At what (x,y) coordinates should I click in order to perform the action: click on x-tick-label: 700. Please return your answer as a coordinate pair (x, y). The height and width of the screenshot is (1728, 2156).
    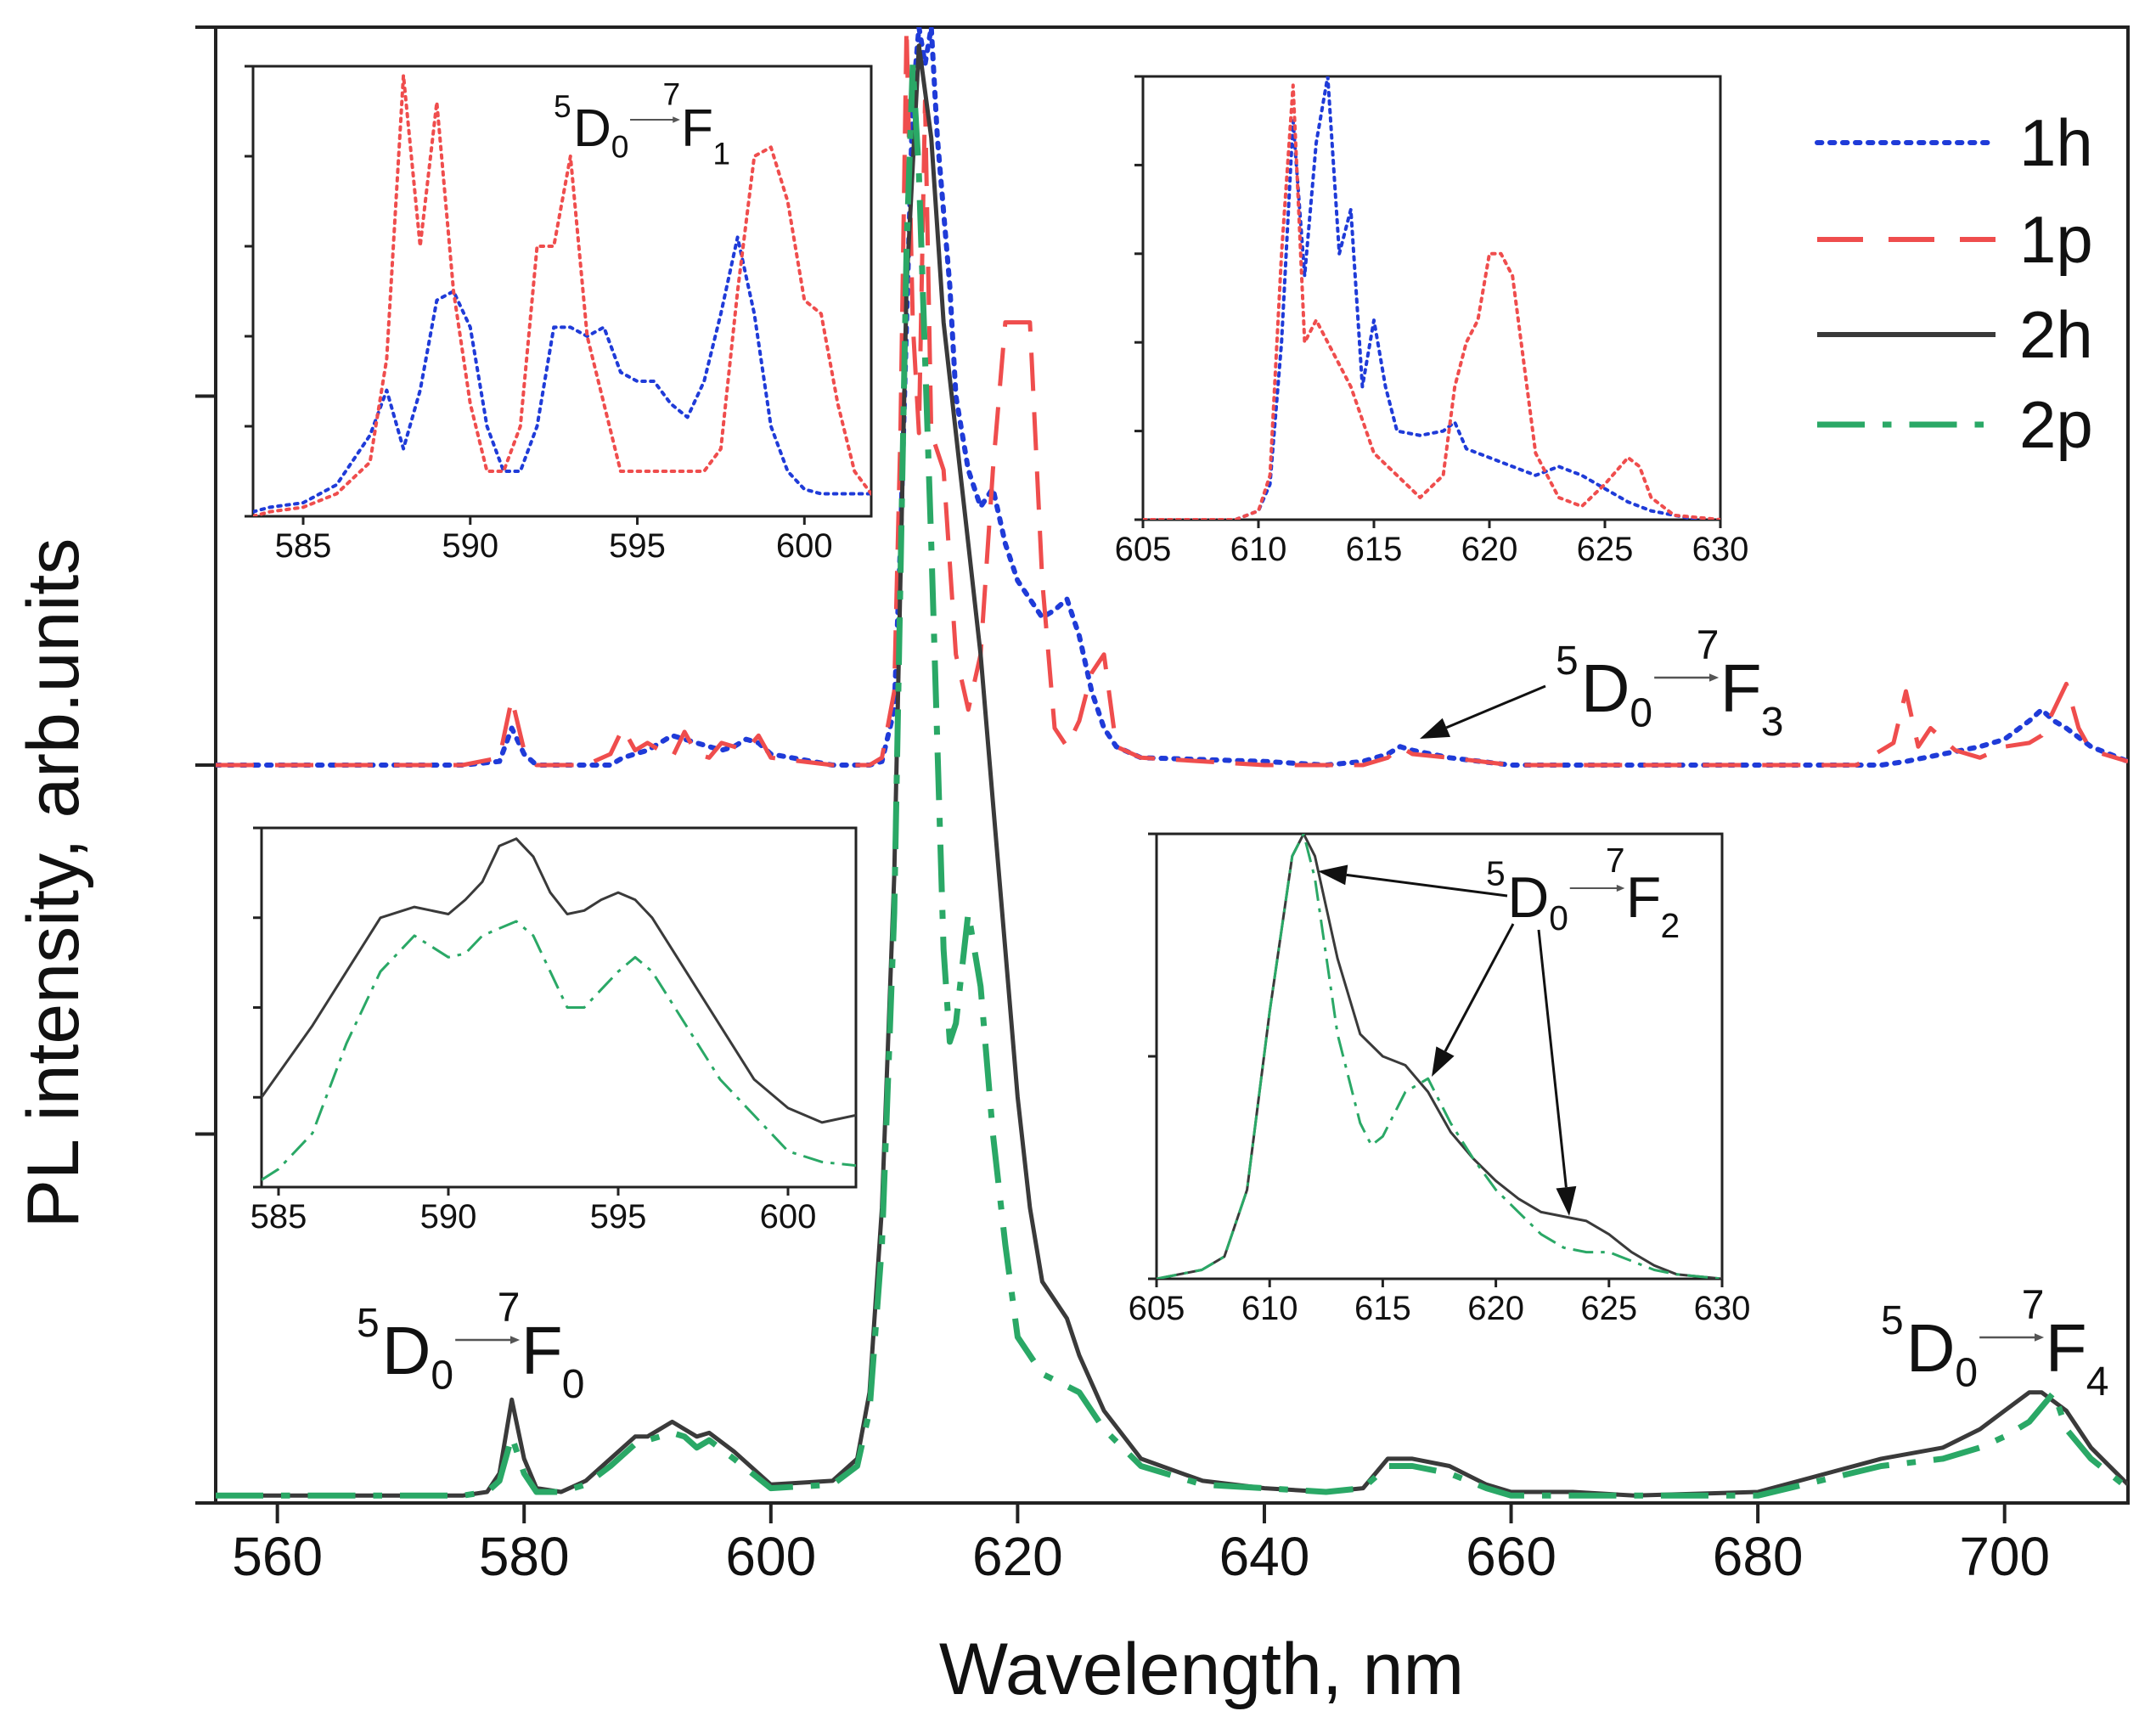
    Looking at the image, I should click on (2004, 1556).